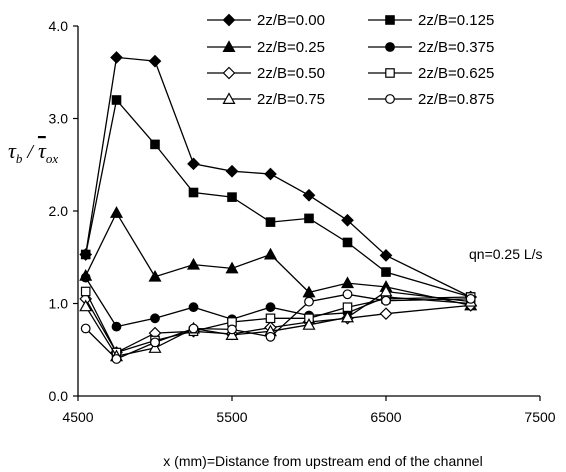 The width and height of the screenshot is (566, 472). Describe the element at coordinates (291, 99) in the screenshot. I see `legend-label: 2z/B=0.75` at that location.